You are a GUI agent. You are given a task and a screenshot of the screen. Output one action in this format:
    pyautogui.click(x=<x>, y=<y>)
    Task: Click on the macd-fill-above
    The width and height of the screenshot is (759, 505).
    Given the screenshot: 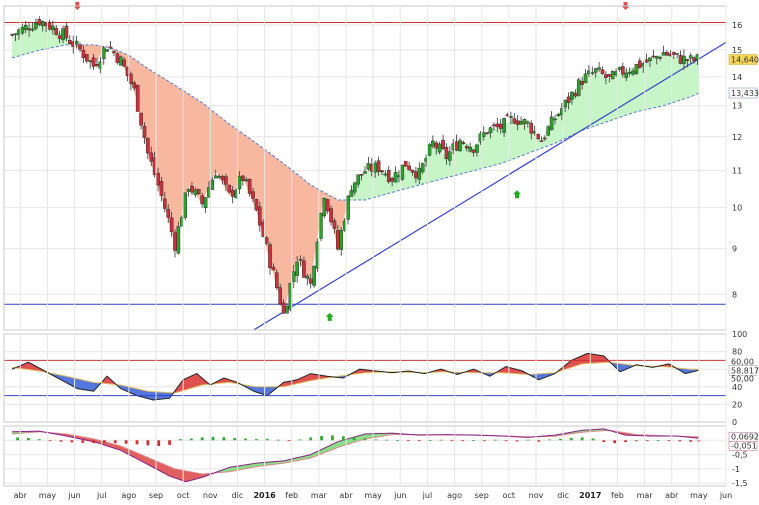 What is the action you would take?
    pyautogui.click(x=574, y=432)
    